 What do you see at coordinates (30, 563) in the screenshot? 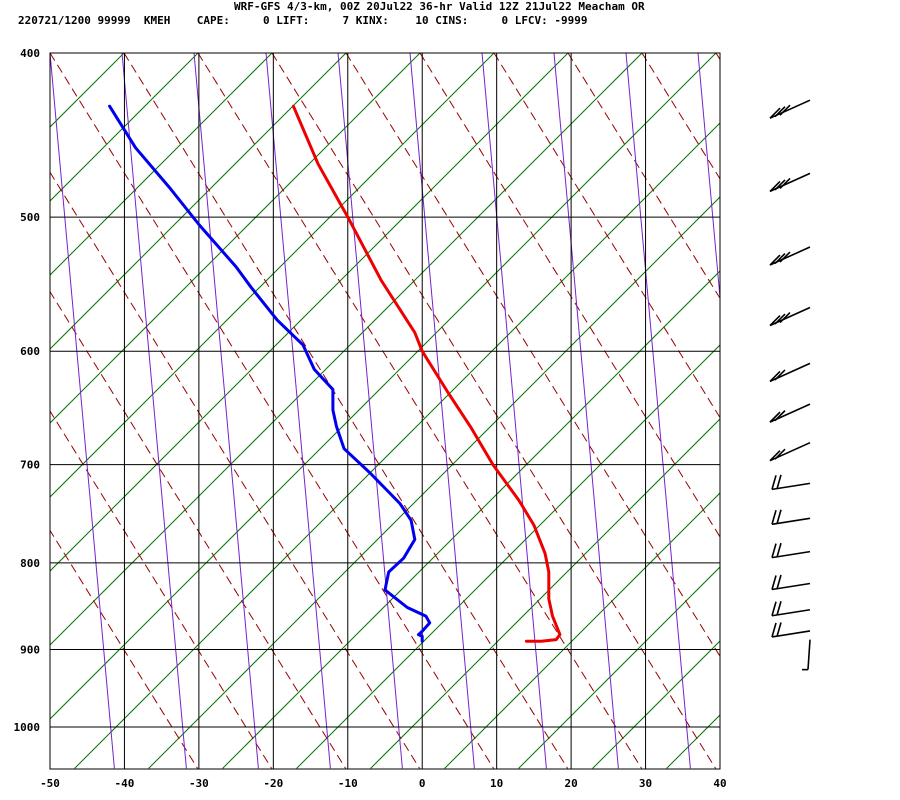
I see `y-tick-label: 800` at bounding box center [30, 563].